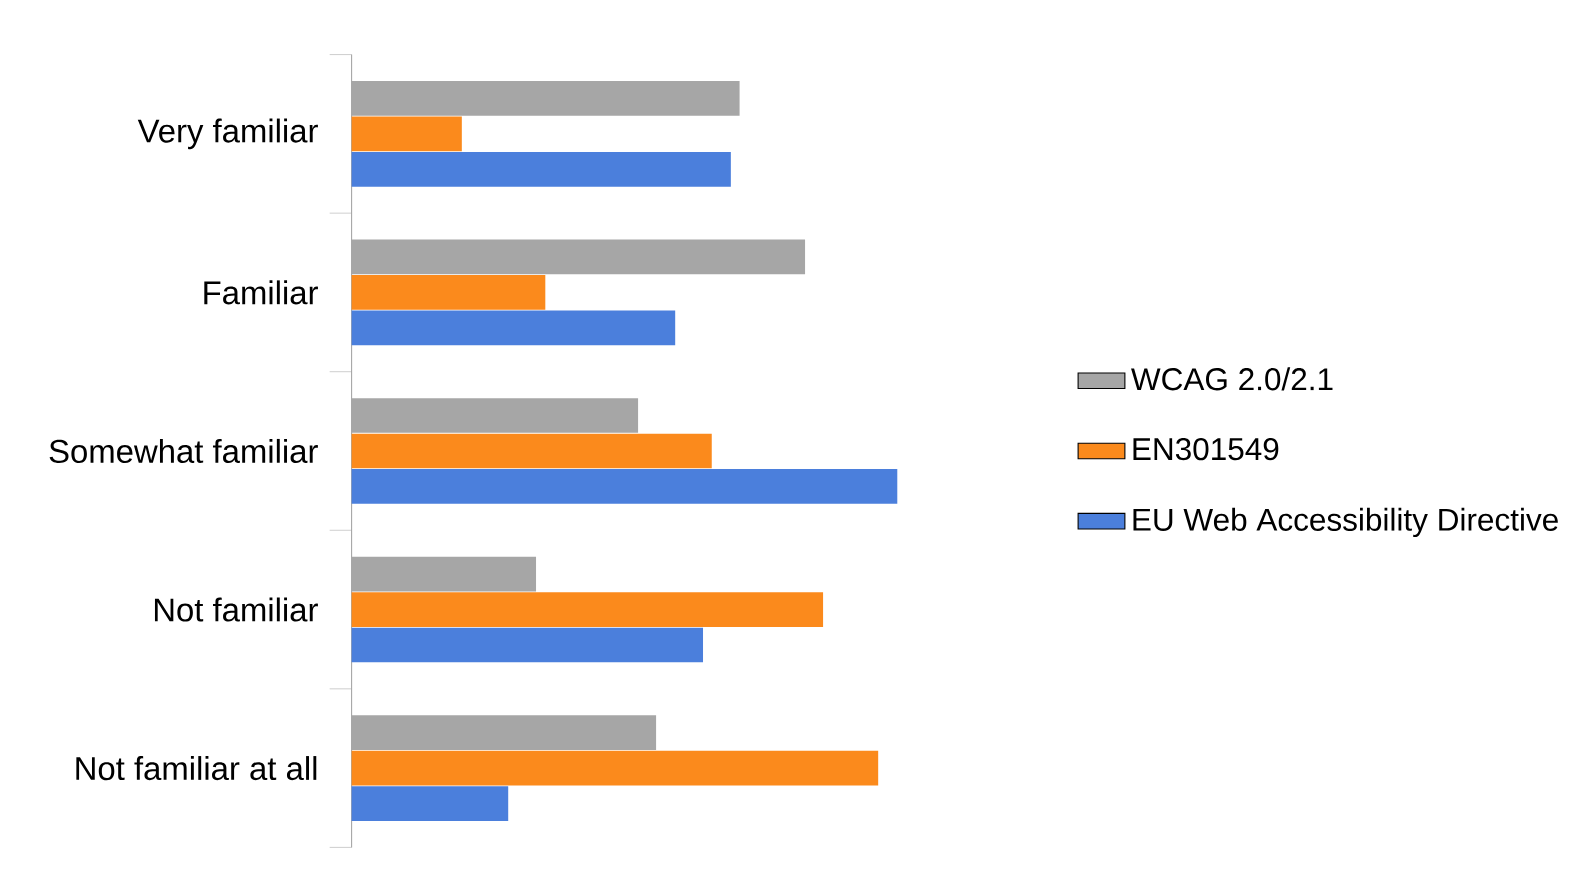 The image size is (1573, 880). I want to click on y-tick-label: Somewhat familiar, so click(183, 450).